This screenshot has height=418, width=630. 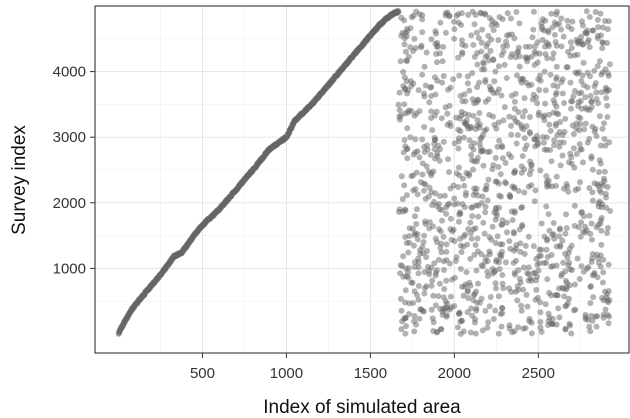 What do you see at coordinates (370, 373) in the screenshot?
I see `x-tick-label: 1500` at bounding box center [370, 373].